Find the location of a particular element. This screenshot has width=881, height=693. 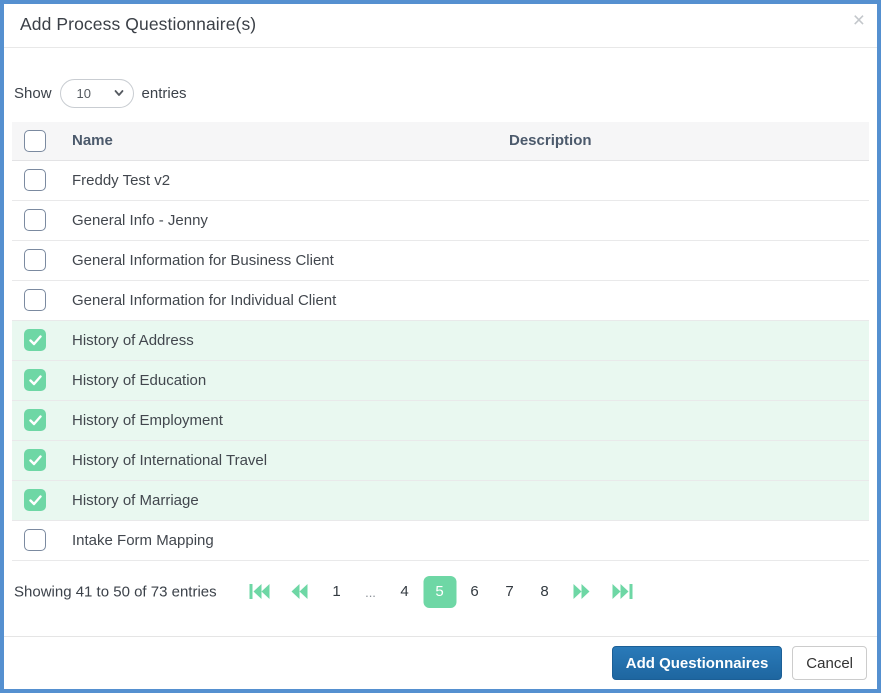

table-row: History of Marriage is located at coordinates (440, 500).